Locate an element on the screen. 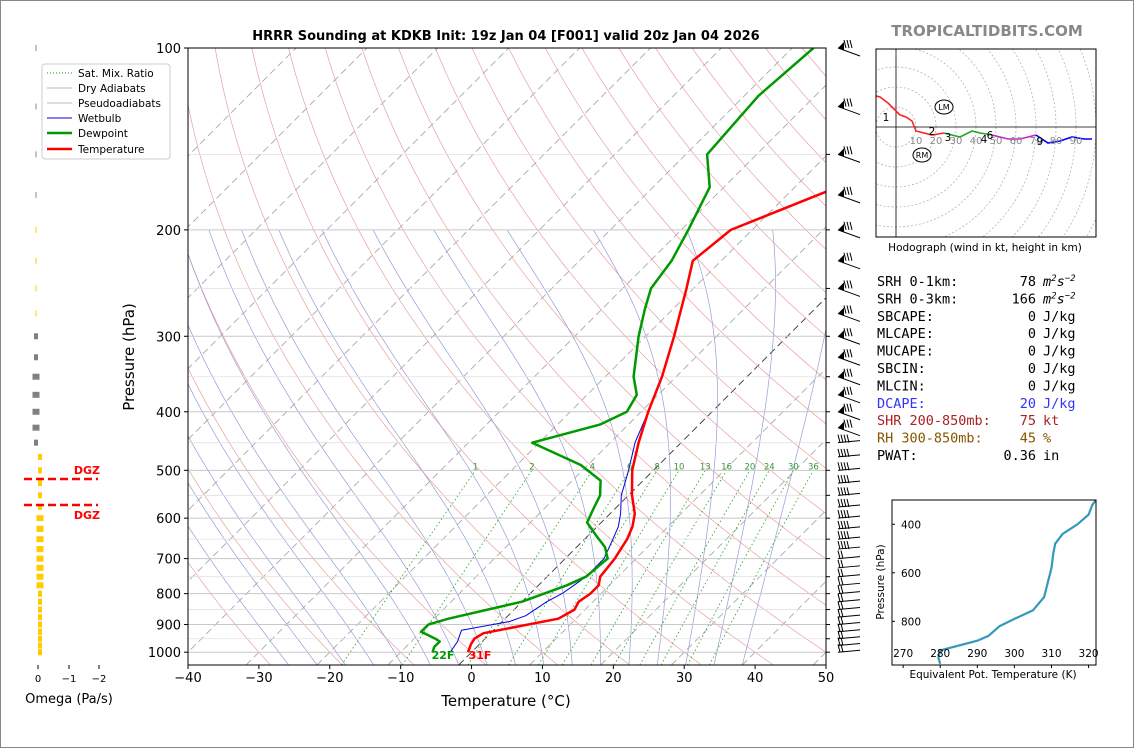  param-label: SBCIN: is located at coordinates (901, 369).